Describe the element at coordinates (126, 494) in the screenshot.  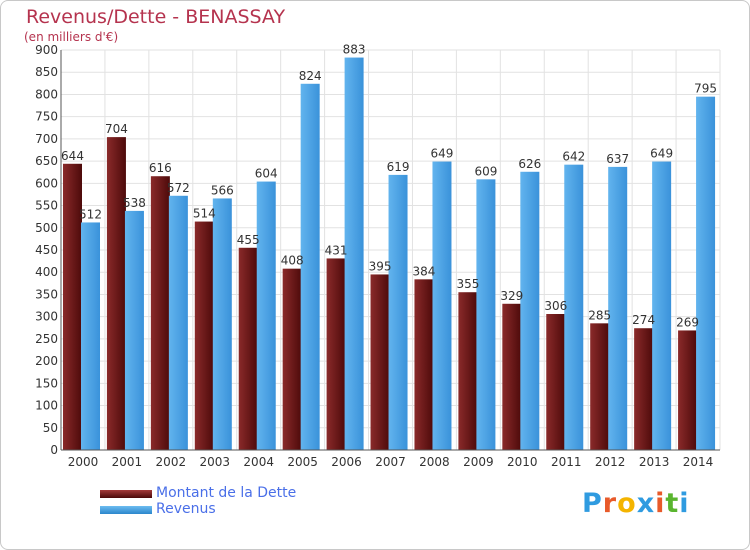
I see `legend-swatch-dette` at that location.